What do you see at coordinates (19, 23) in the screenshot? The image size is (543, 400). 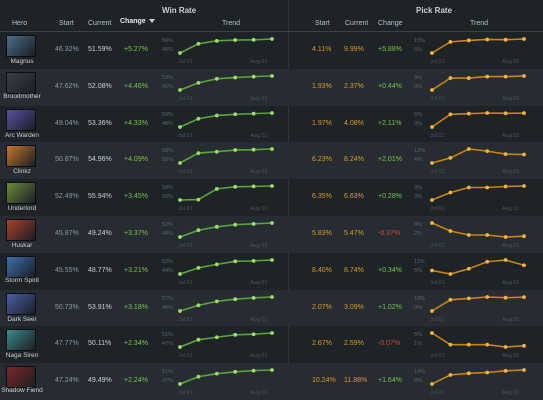 I see `hero-column-header: Hero` at bounding box center [19, 23].